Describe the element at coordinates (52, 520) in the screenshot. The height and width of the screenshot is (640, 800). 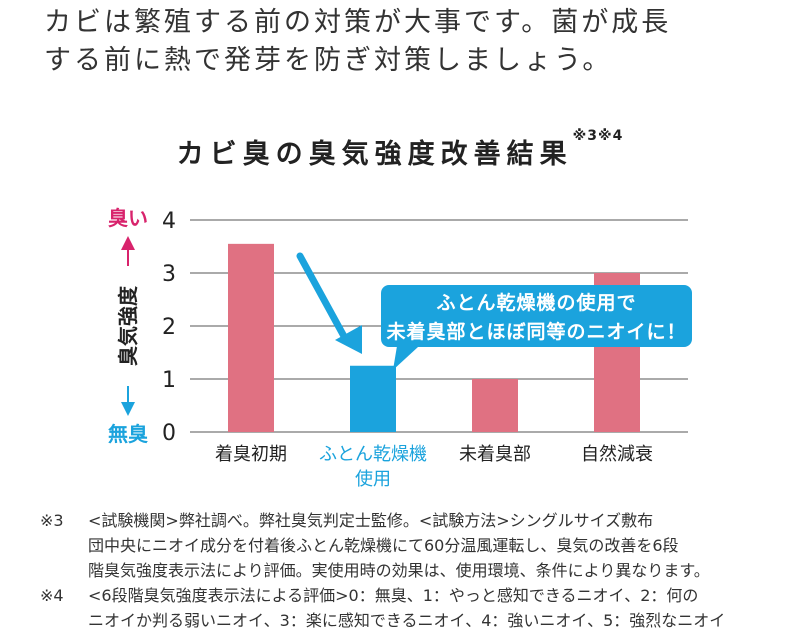
I see `footnote-3-mark: ※3` at that location.